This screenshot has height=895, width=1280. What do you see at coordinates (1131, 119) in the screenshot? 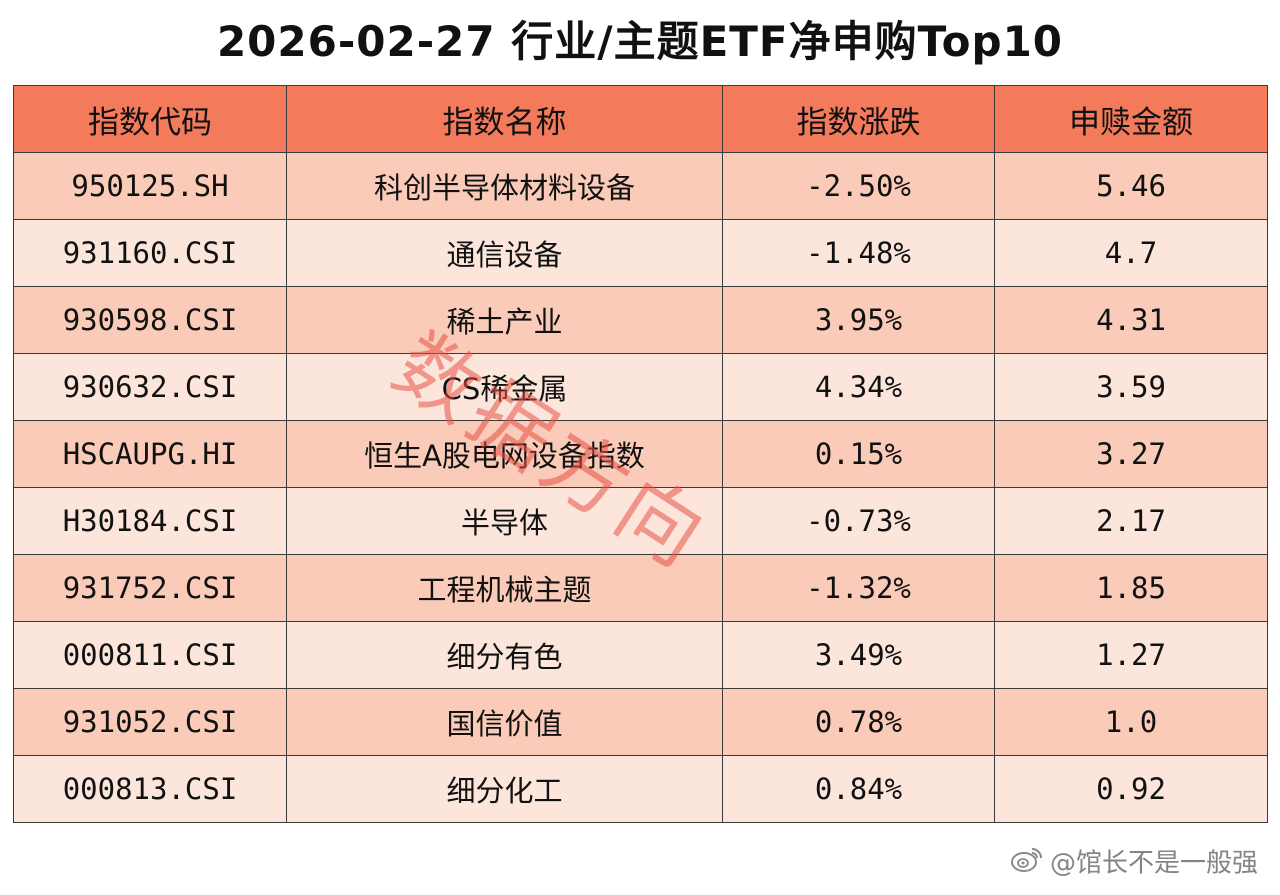
I see `column-header-subscription-amount: 申赎金额` at bounding box center [1131, 119].